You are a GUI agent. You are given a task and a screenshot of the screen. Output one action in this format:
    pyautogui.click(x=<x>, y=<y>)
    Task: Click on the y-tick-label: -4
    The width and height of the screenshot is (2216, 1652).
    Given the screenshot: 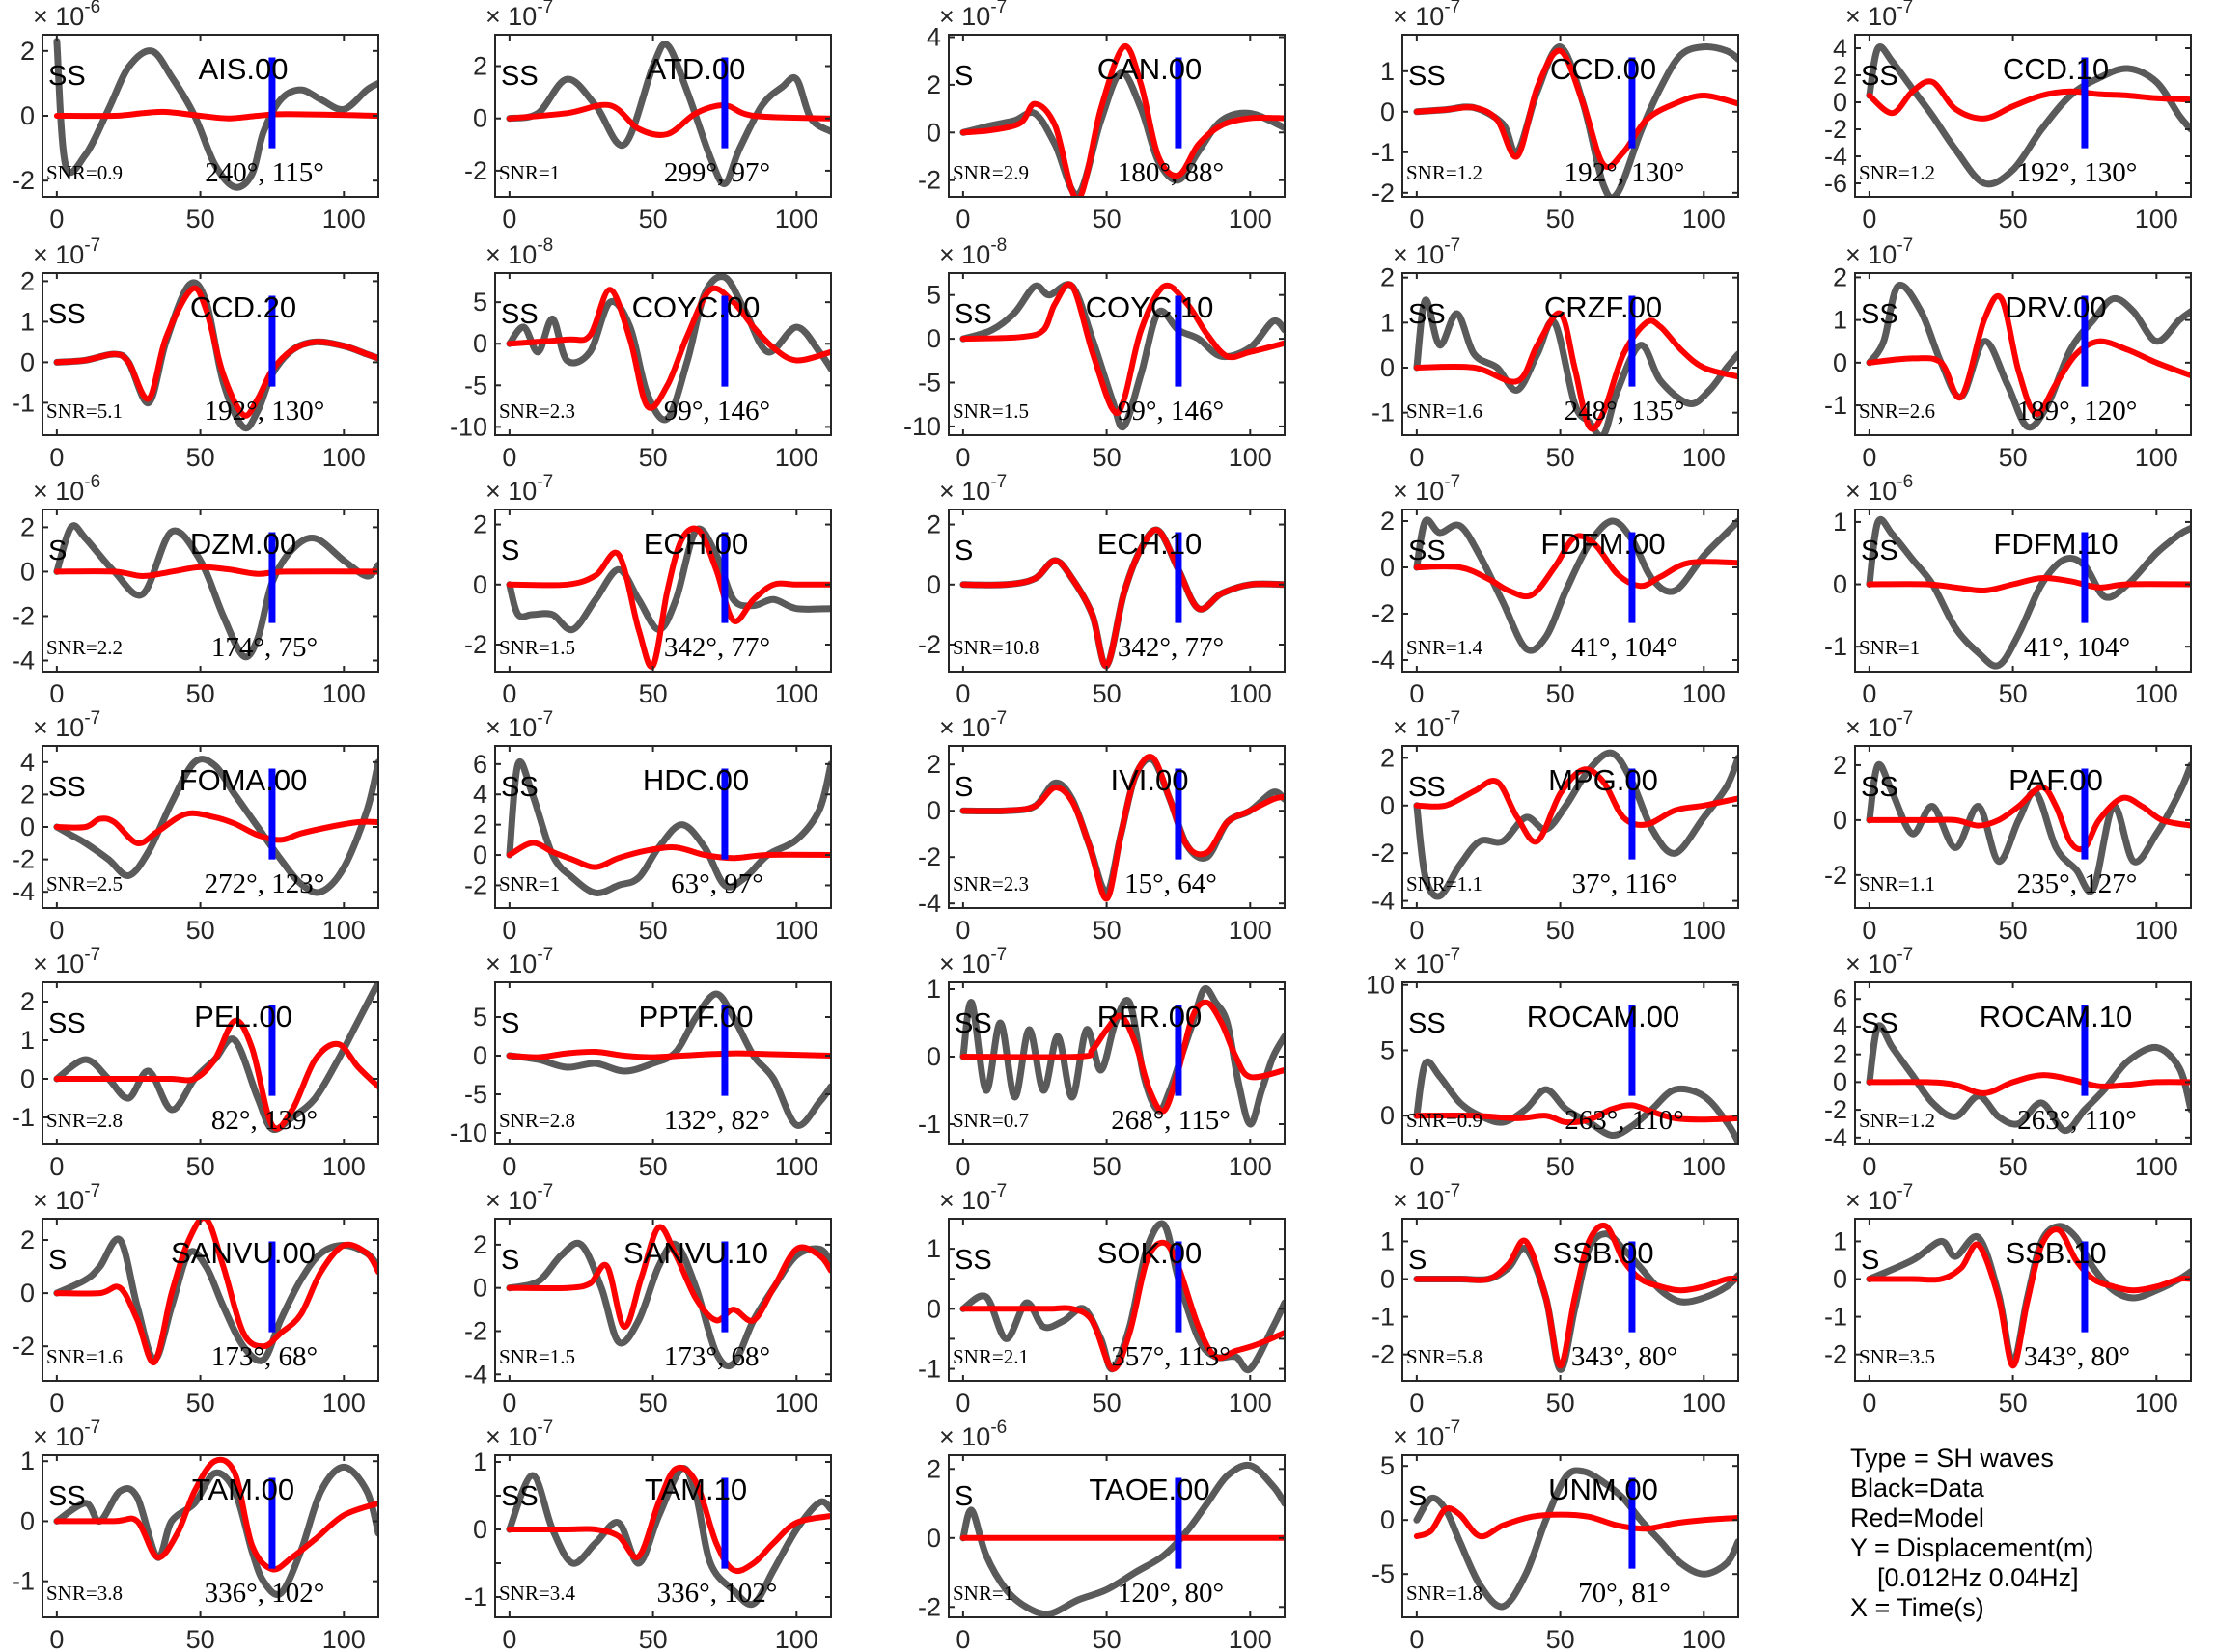 What is the action you would take?
    pyautogui.click(x=475, y=1374)
    